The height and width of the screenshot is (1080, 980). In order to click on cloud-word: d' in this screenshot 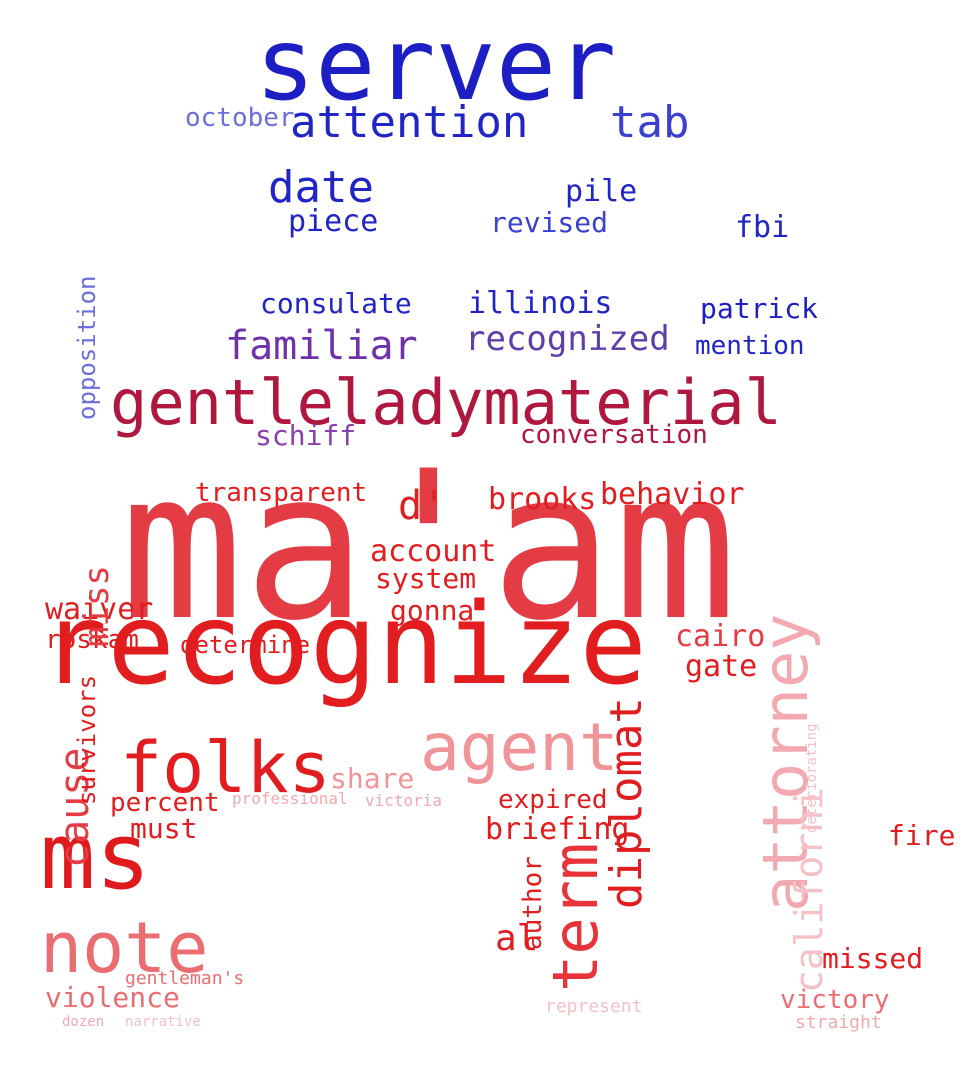, I will do `click(422, 506)`.